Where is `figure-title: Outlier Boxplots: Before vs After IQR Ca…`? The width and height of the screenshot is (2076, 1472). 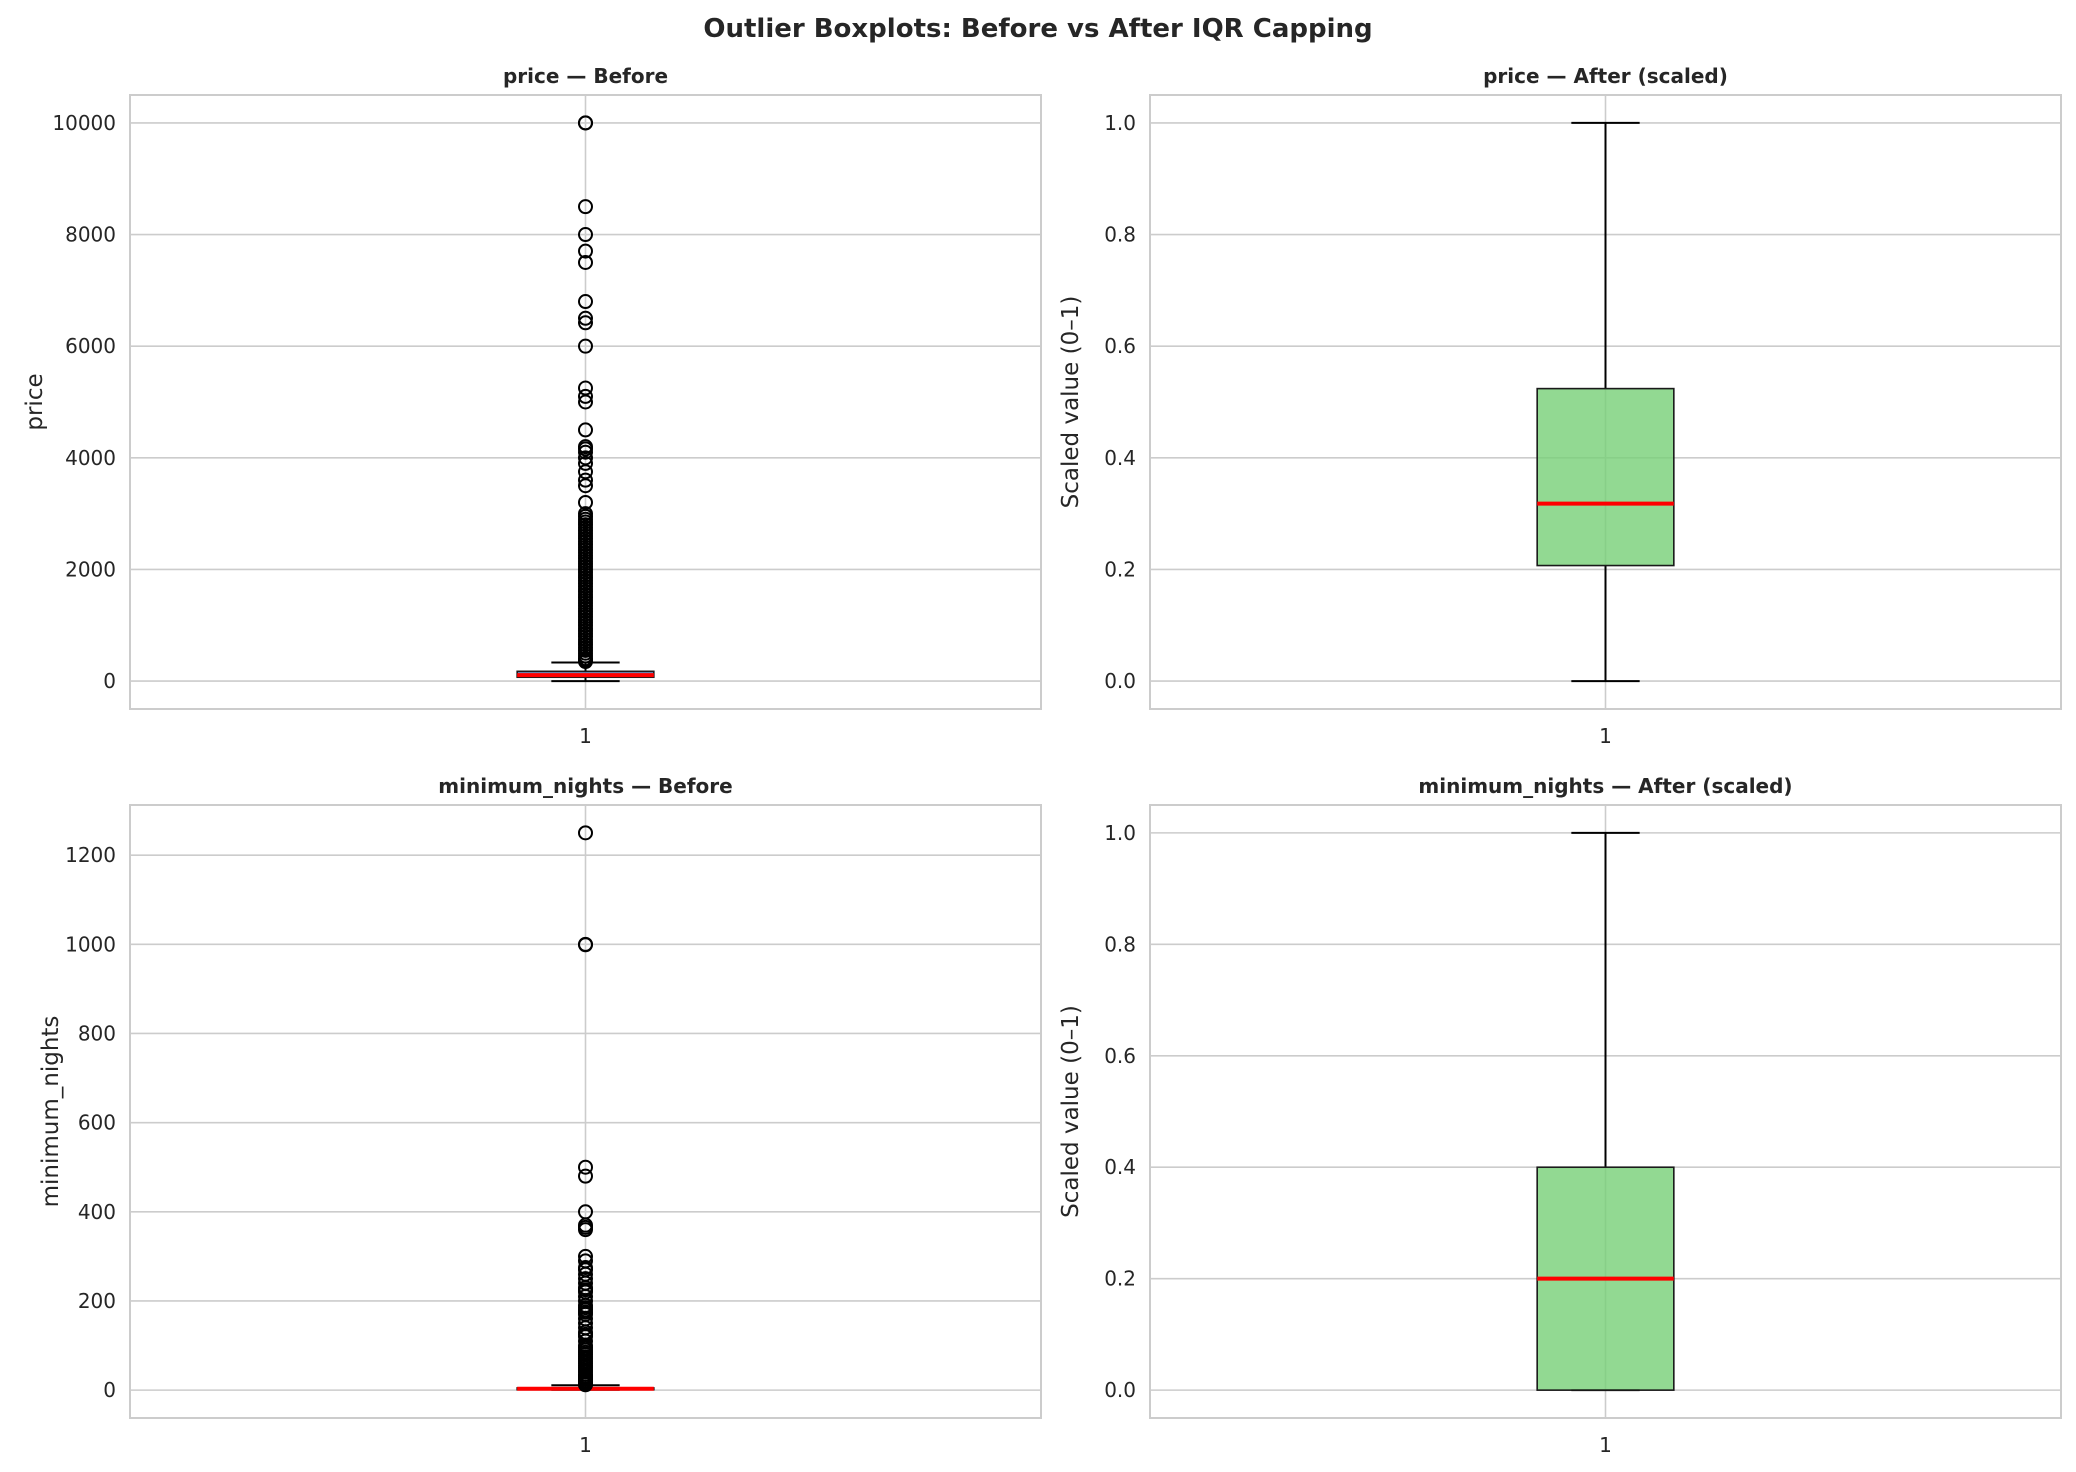
figure-title: Outlier Boxplots: Before vs After IQR Ca… is located at coordinates (1037, 29).